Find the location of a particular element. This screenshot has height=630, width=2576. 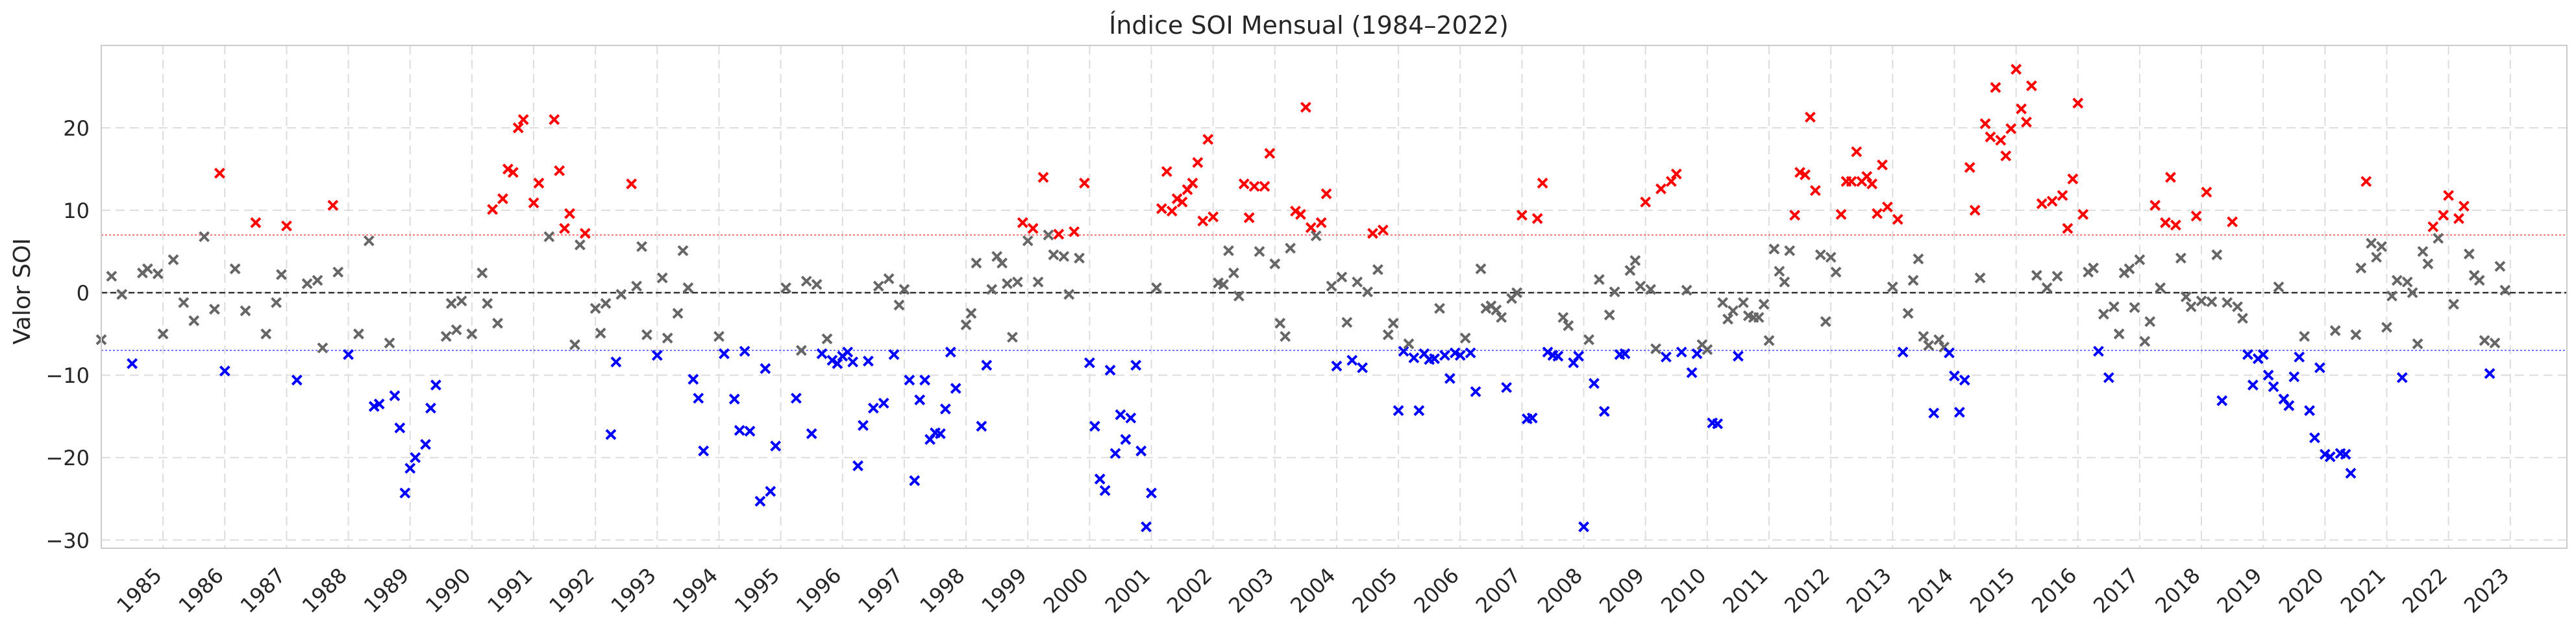

y-tick-label: −10 is located at coordinates (67, 375).